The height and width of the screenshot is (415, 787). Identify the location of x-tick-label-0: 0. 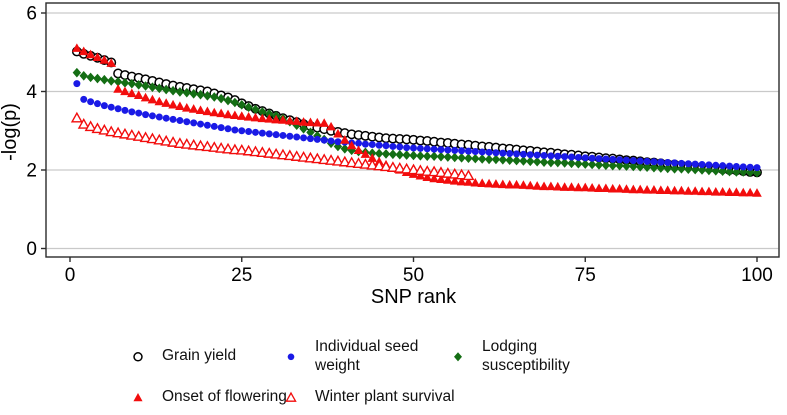
(70, 275).